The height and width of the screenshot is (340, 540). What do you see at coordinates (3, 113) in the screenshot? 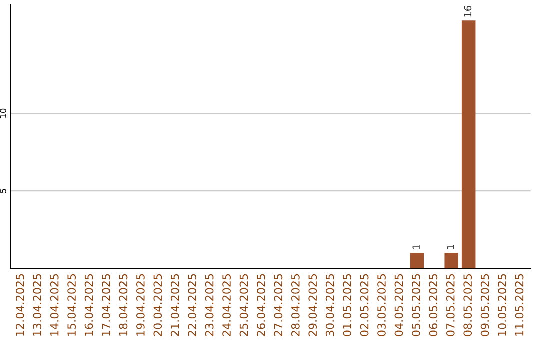
I see `y-tick-label: 10` at bounding box center [3, 113].